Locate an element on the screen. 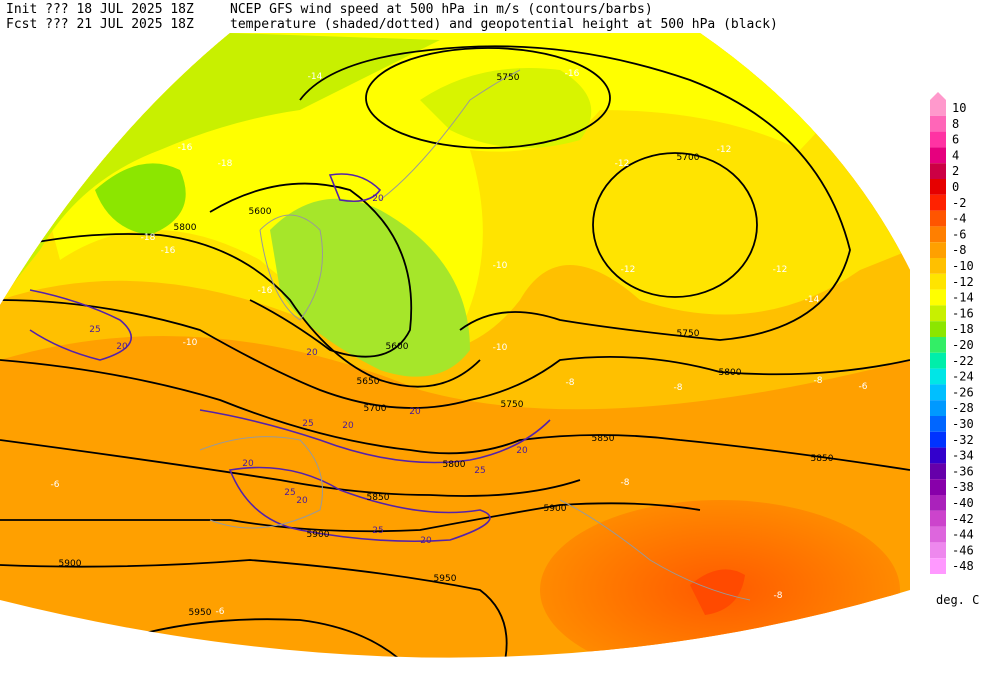 The height and width of the screenshot is (680, 1000). height-label: 5600 is located at coordinates (260, 212).